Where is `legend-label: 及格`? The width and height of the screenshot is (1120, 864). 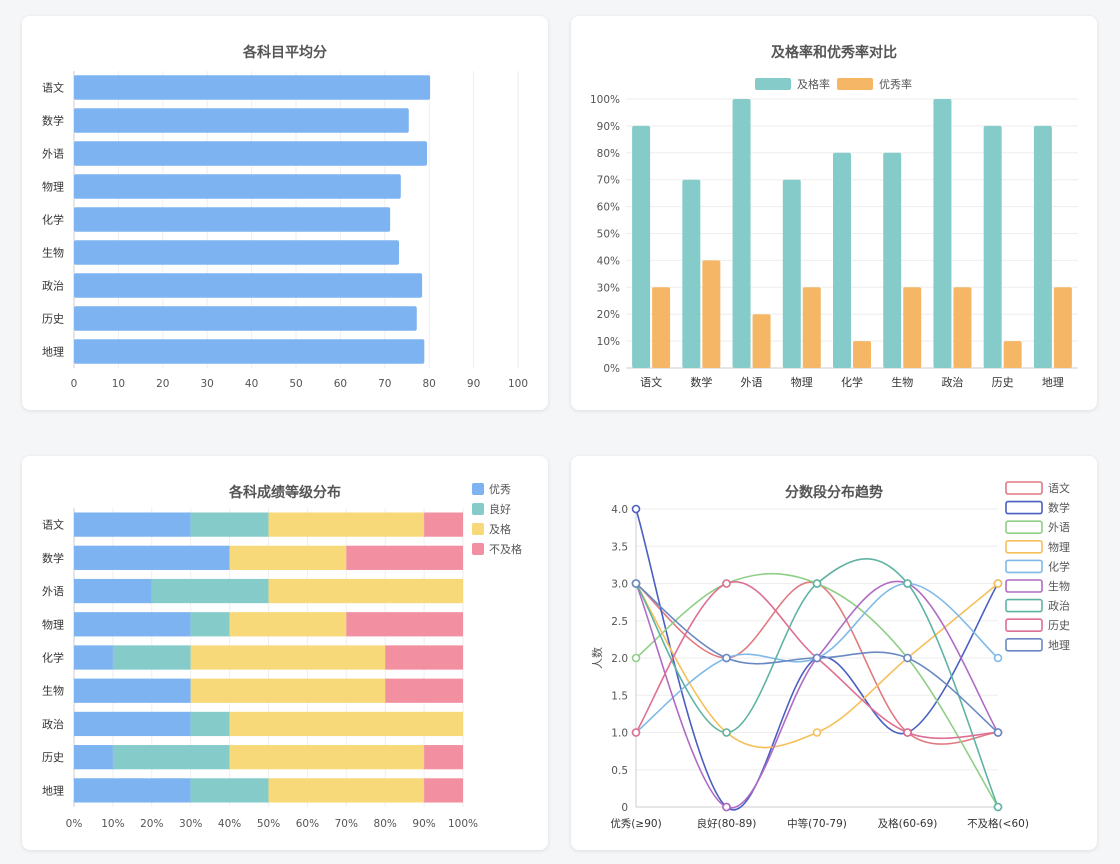 legend-label: 及格 is located at coordinates (500, 529).